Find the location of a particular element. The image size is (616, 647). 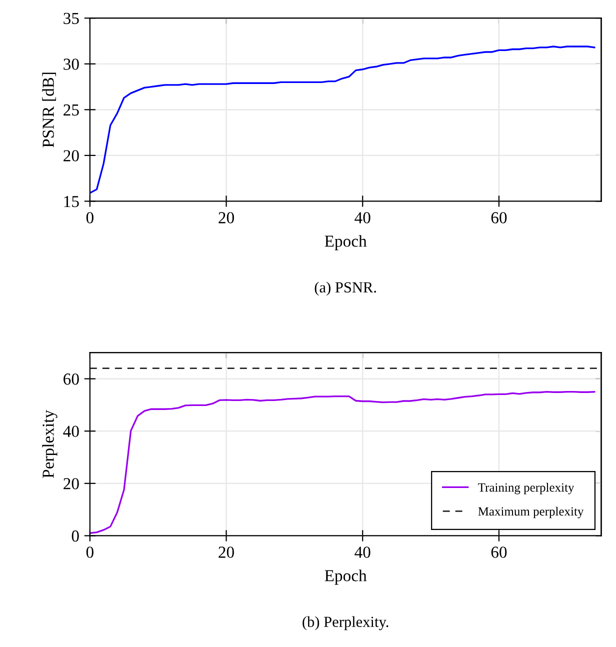

legend-label: Training perplexity is located at coordinates (526, 488).